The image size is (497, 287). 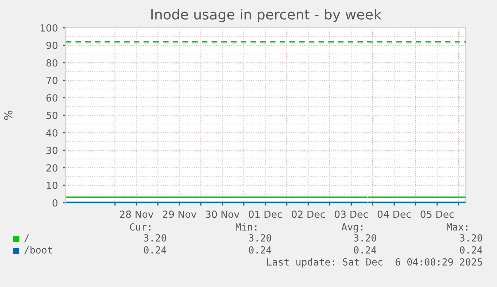 I want to click on x-tick-label: 28 Nov, so click(x=137, y=214).